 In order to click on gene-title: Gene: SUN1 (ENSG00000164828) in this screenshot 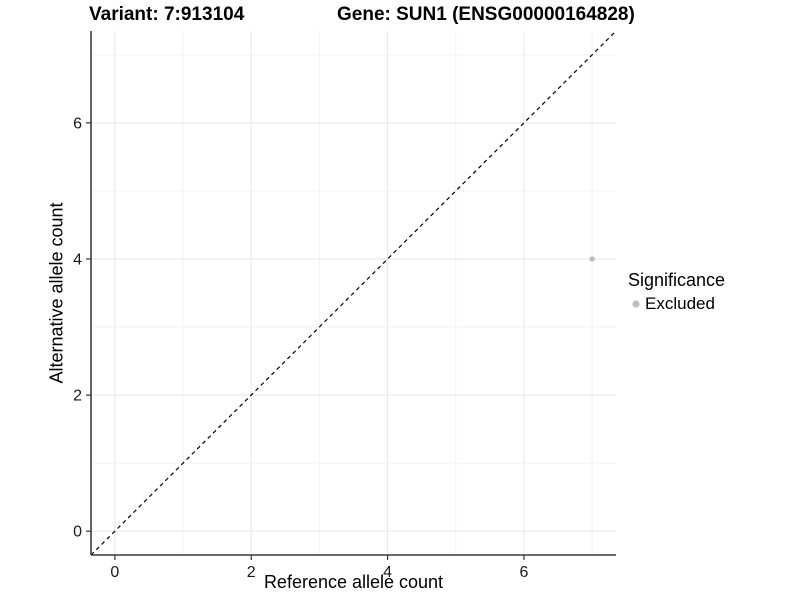, I will do `click(486, 14)`.